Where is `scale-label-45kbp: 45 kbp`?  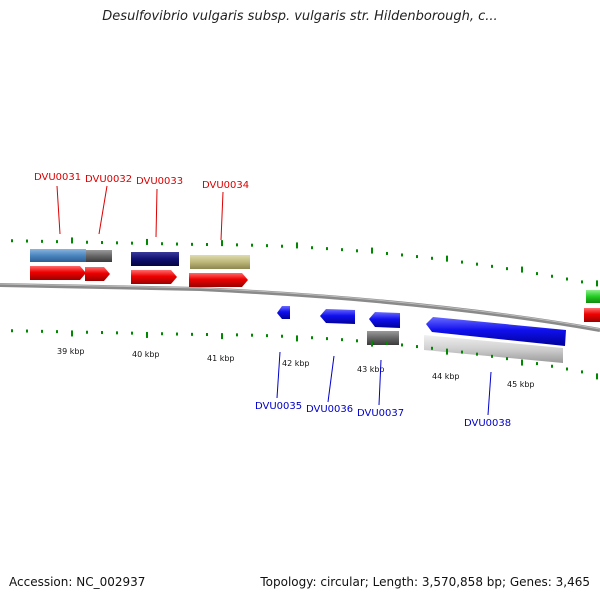 scale-label-45kbp: 45 kbp is located at coordinates (521, 384).